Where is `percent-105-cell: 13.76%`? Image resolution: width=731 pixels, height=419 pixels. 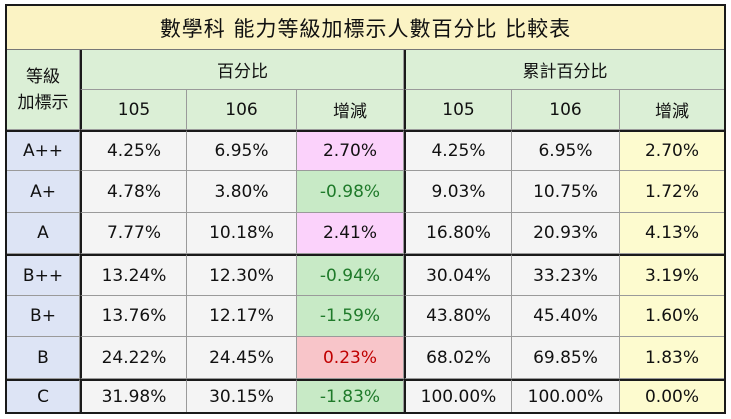 percent-105-cell: 13.76% is located at coordinates (133, 316).